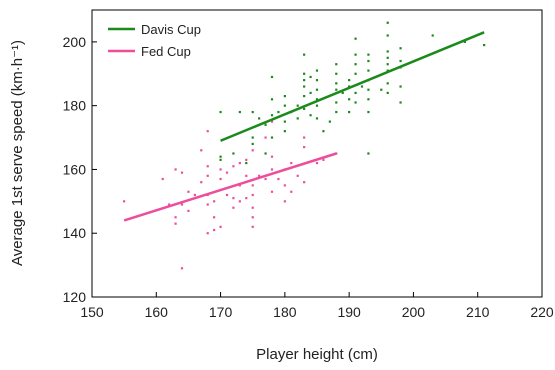  I want to click on x-tick-label: 190, so click(349, 312).